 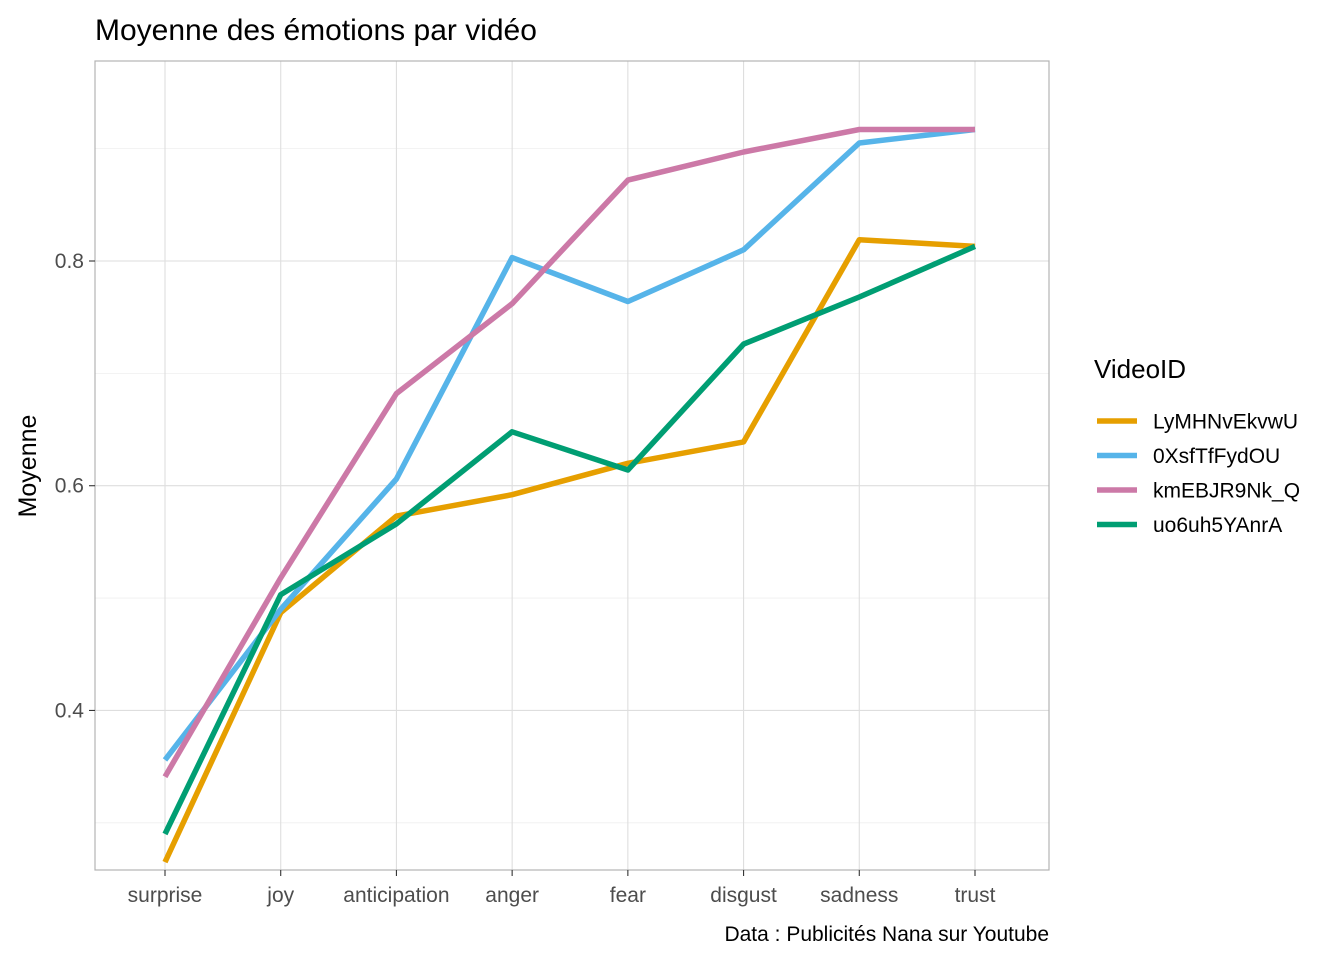 I want to click on legend-label: kmEBJR9Nk_Q, so click(x=1226, y=491).